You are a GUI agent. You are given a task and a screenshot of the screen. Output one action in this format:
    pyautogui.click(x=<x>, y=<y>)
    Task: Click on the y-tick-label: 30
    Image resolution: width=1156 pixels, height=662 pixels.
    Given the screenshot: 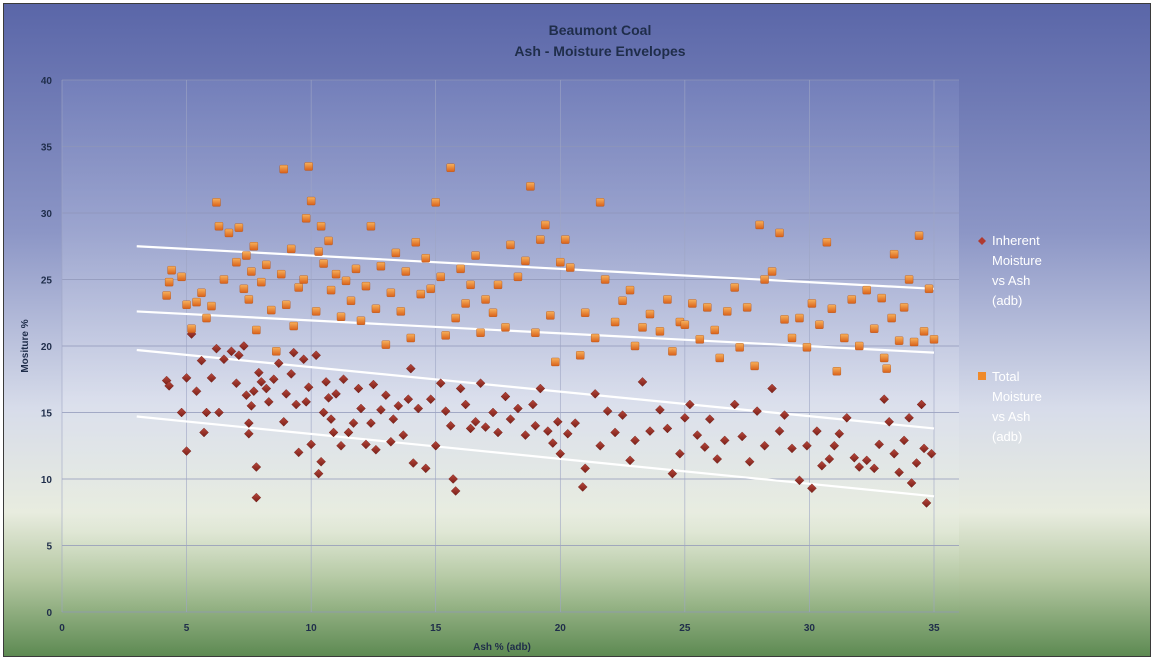 What is the action you would take?
    pyautogui.click(x=47, y=214)
    